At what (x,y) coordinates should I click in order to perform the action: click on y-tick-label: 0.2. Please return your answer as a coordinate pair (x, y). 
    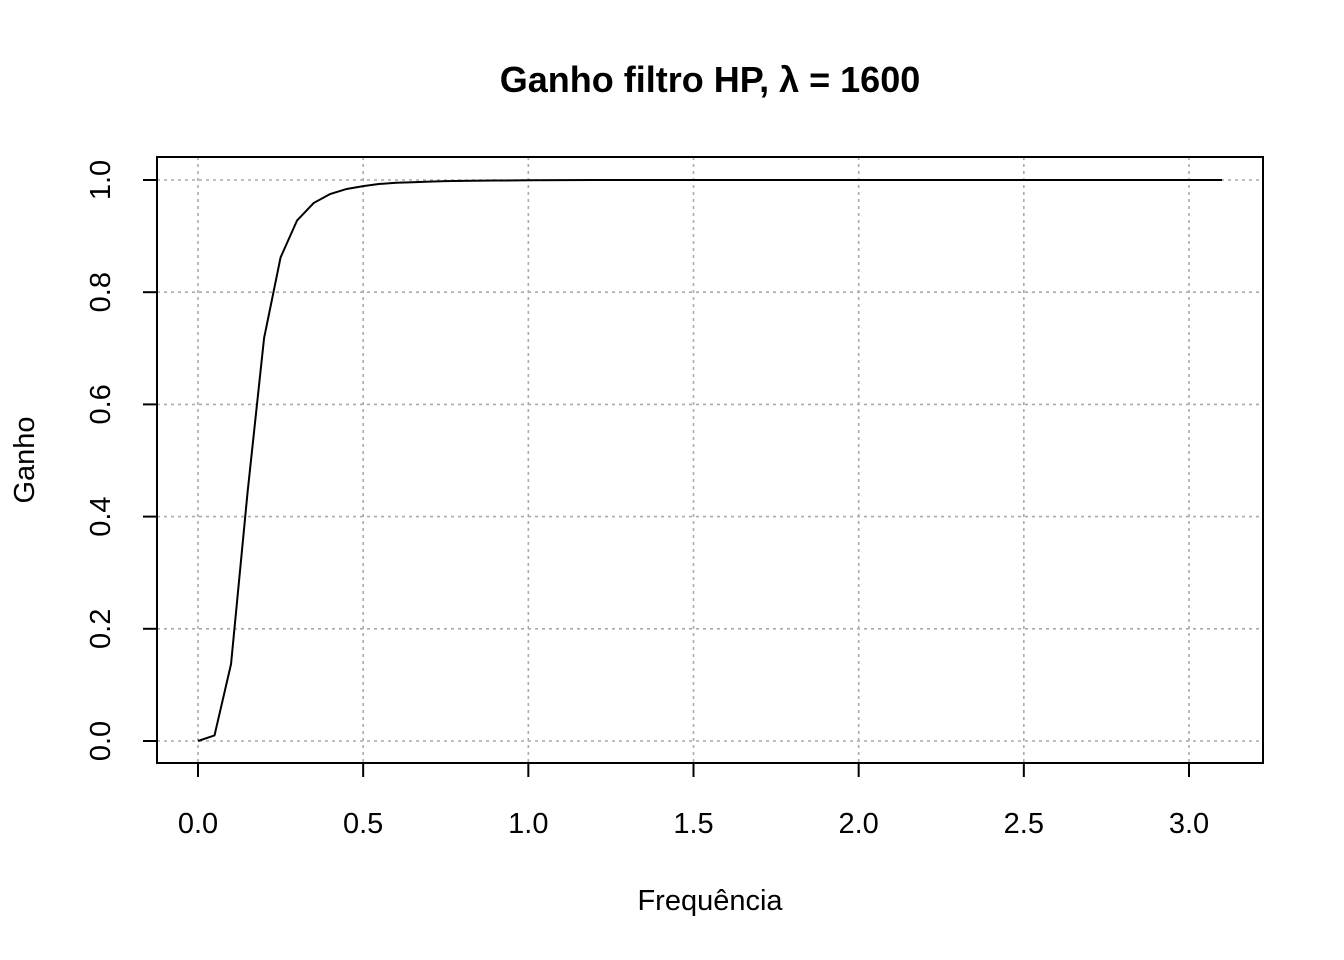
    Looking at the image, I should click on (101, 629).